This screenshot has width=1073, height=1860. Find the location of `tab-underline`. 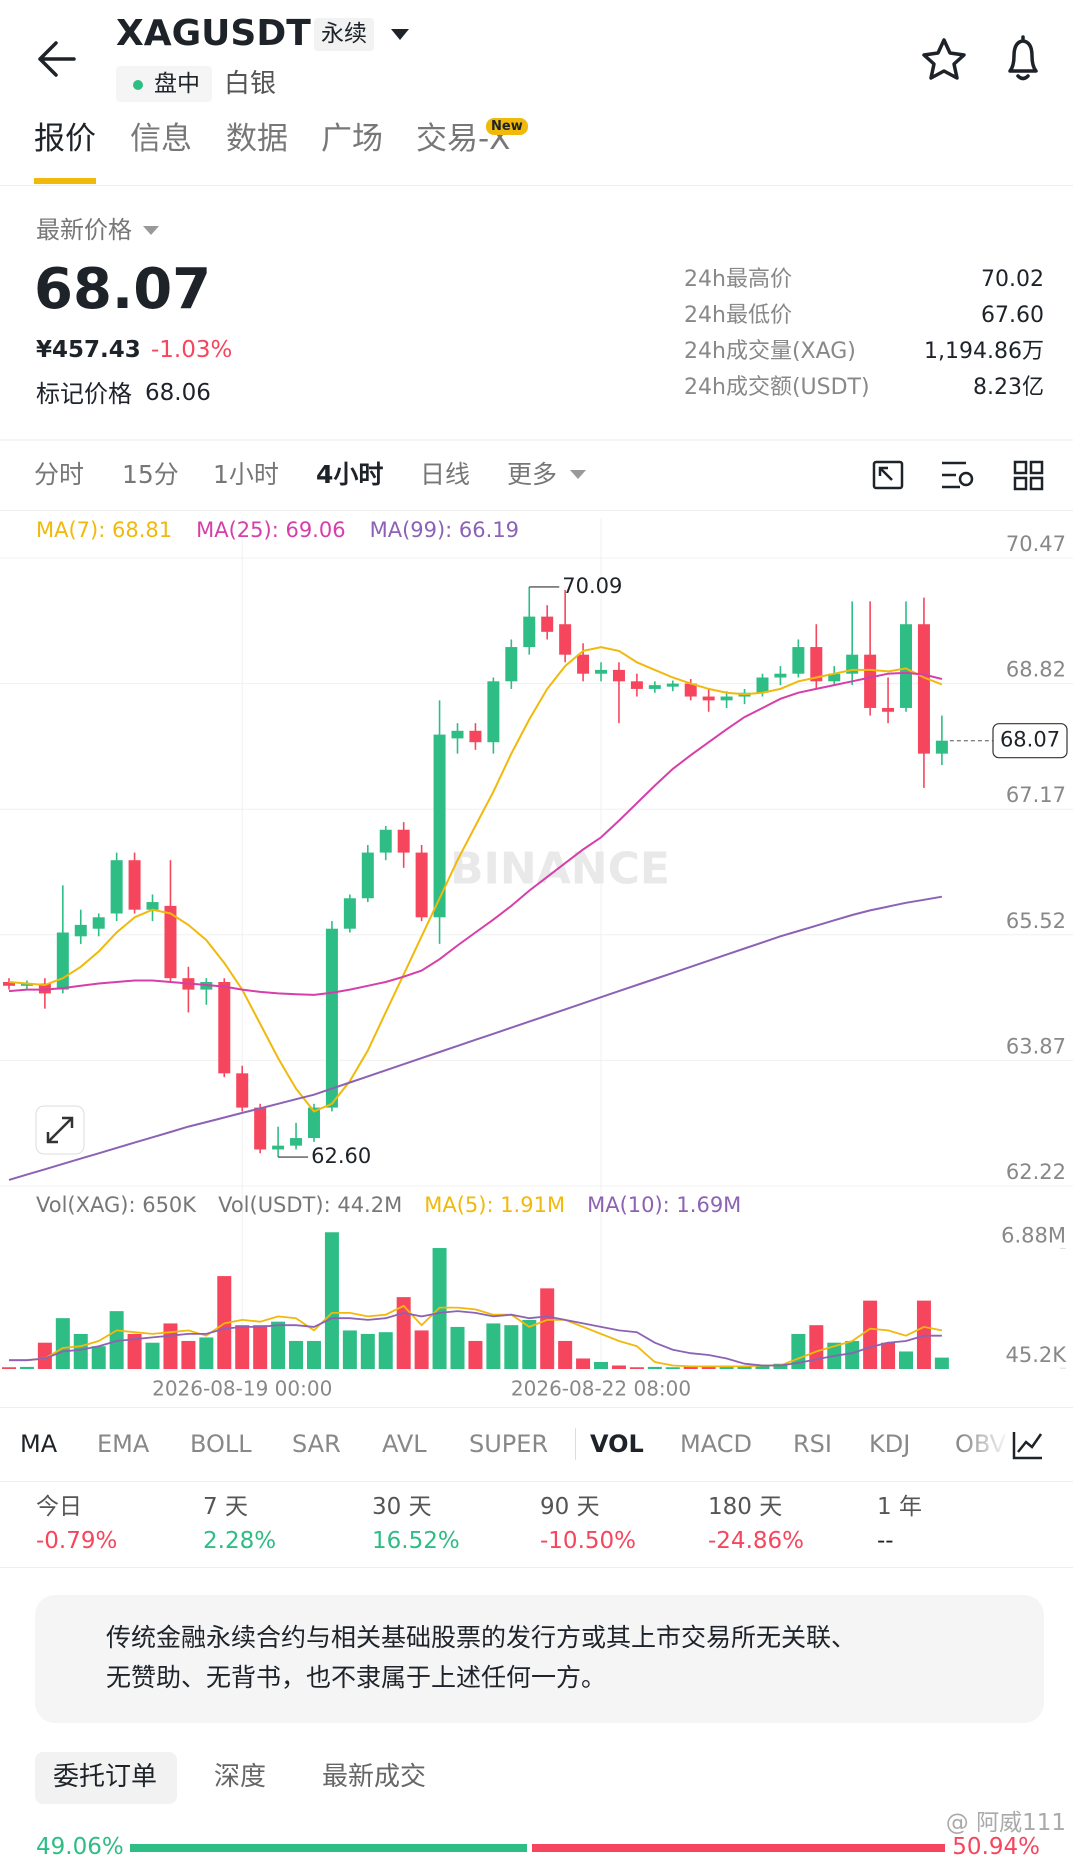

tab-underline is located at coordinates (65, 181).